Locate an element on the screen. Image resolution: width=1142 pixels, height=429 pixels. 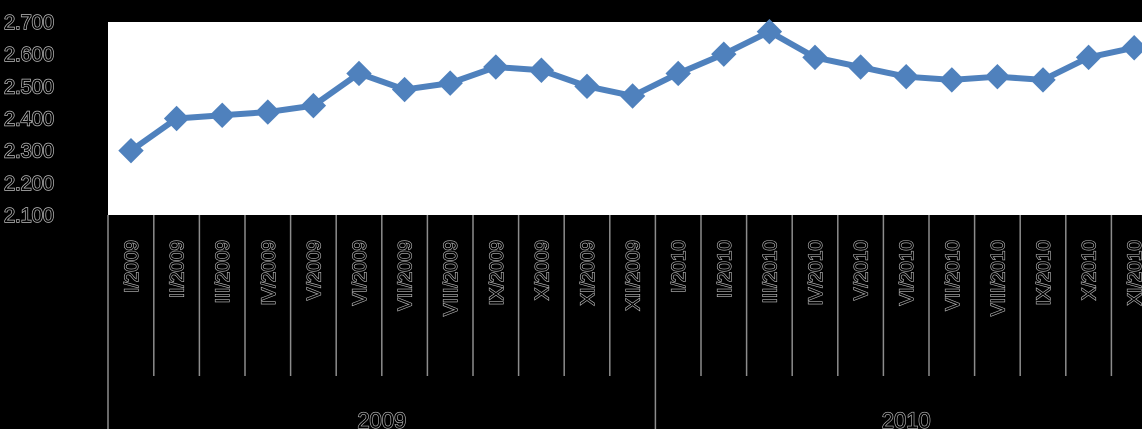
x-tick-label: VIII/2010 is located at coordinates (998, 278).